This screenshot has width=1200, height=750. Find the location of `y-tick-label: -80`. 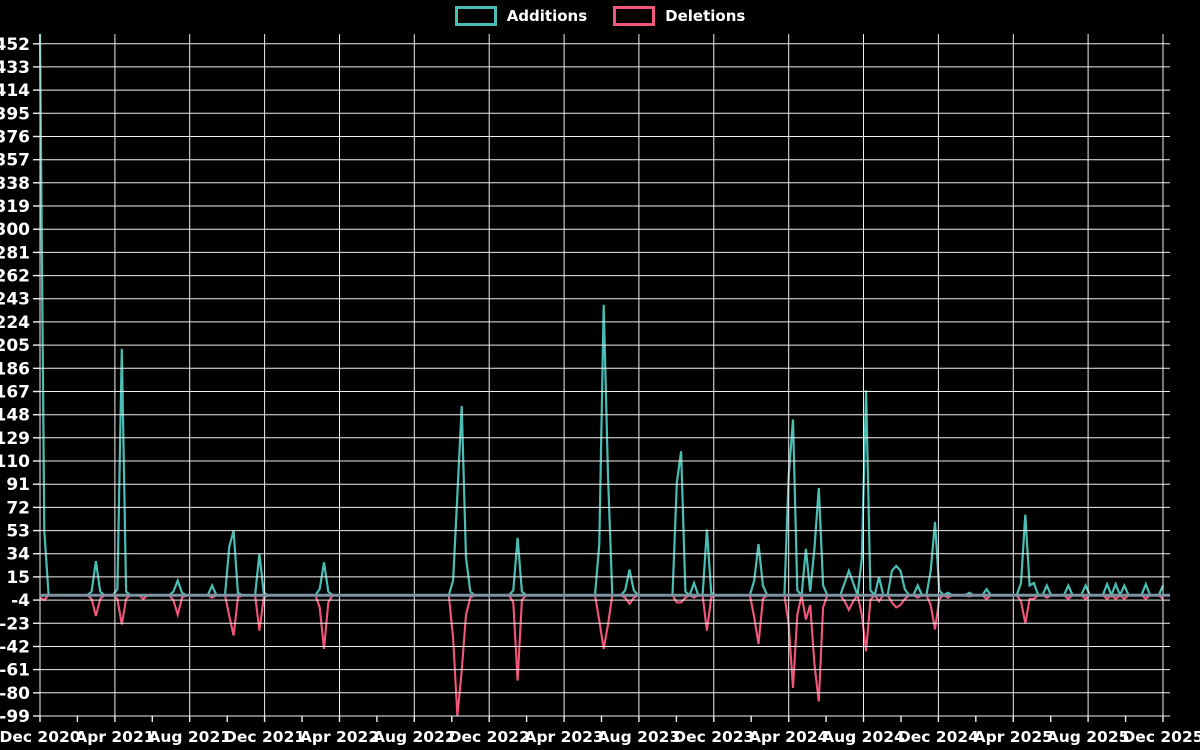

y-tick-label: -80 is located at coordinates (15, 694).